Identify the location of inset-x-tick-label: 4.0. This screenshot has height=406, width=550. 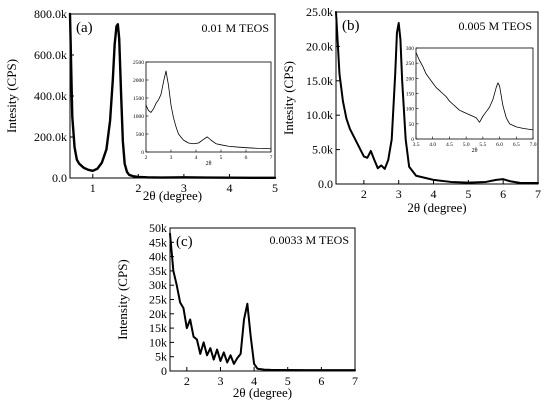
(432, 145).